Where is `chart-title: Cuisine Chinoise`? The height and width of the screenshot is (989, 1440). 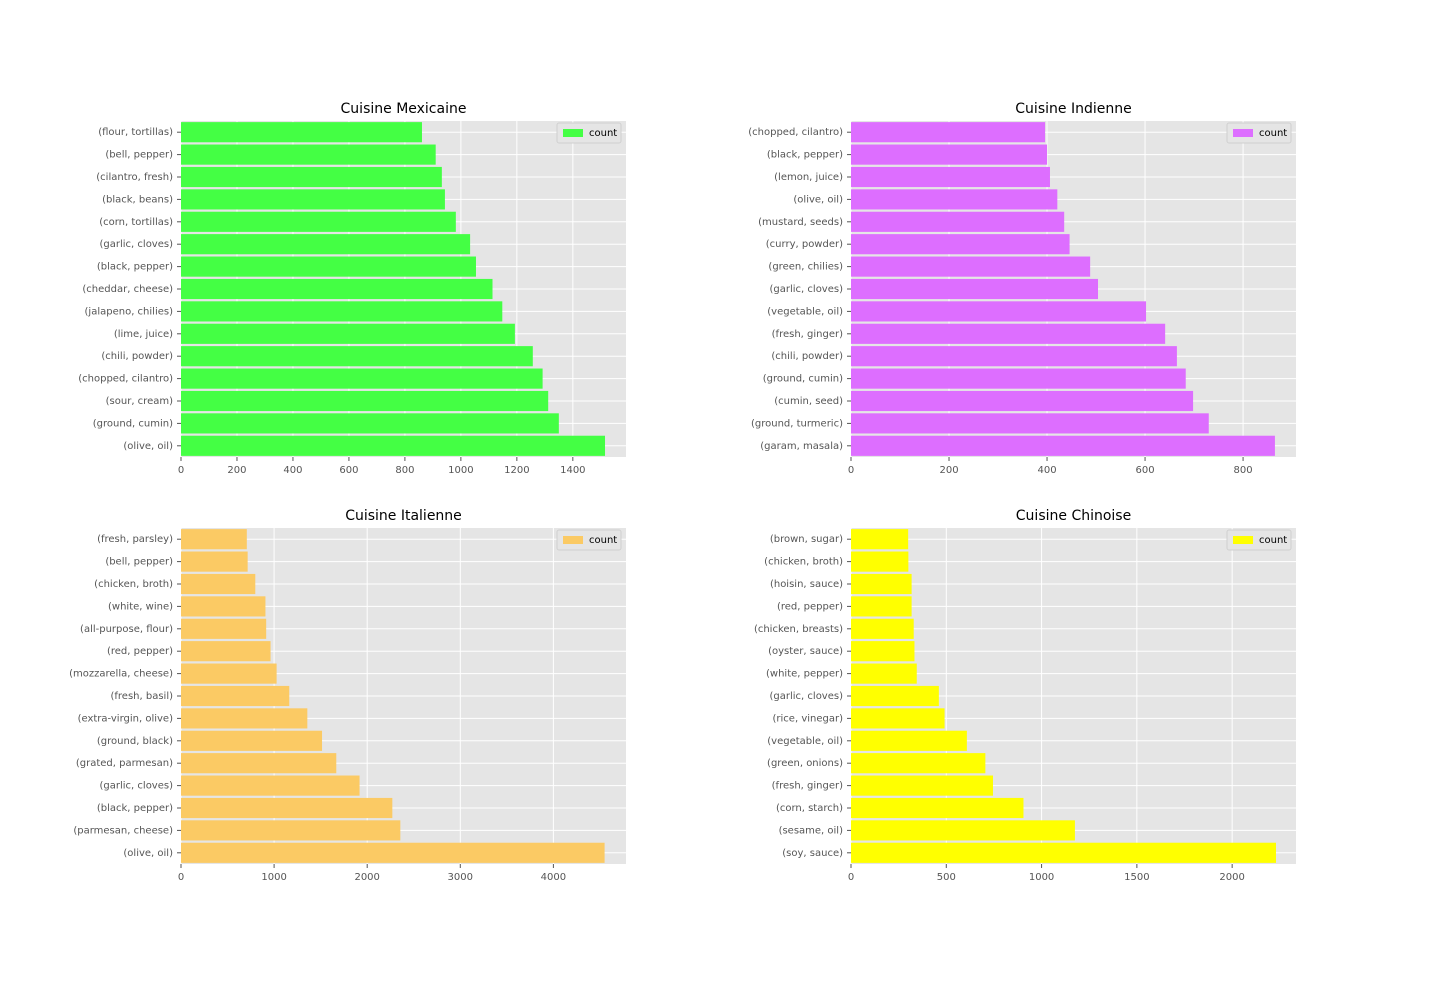
chart-title: Cuisine Chinoise is located at coordinates (1073, 516).